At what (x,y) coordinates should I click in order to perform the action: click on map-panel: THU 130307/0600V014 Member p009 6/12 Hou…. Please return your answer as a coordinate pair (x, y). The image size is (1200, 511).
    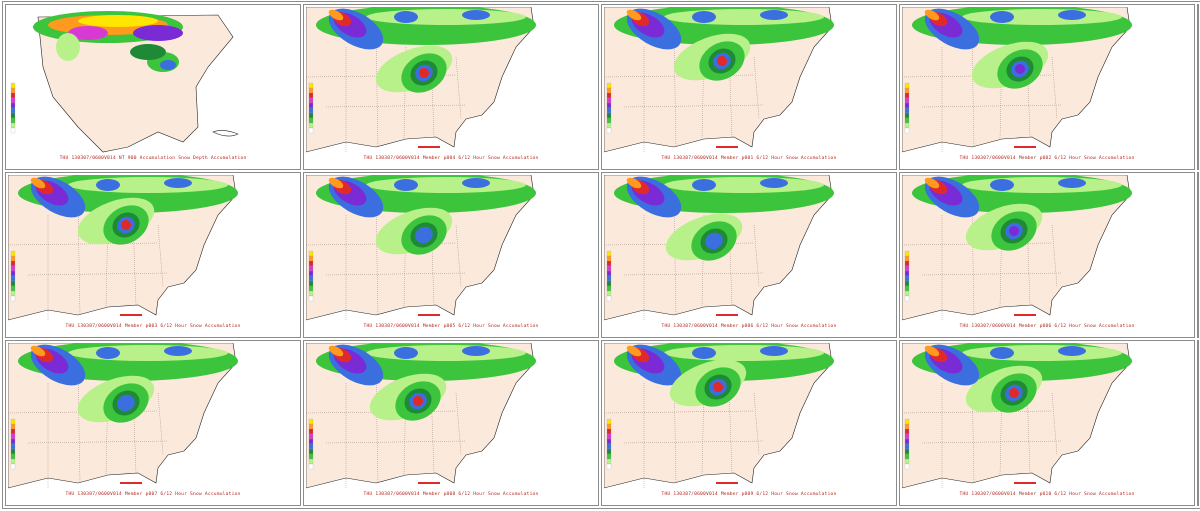
    Looking at the image, I should click on (749, 423).